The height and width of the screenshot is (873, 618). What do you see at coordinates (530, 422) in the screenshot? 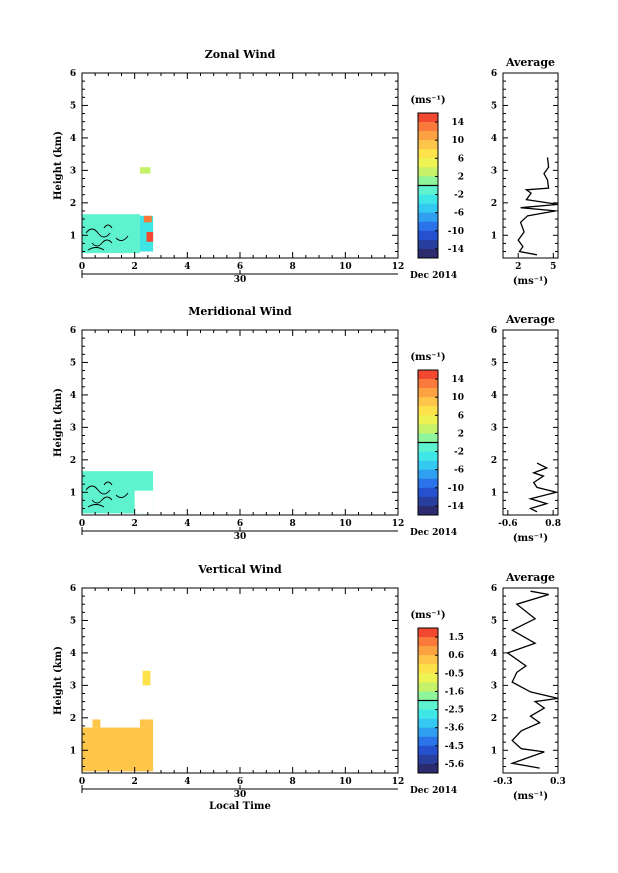
I see `average-plot-frame` at bounding box center [530, 422].